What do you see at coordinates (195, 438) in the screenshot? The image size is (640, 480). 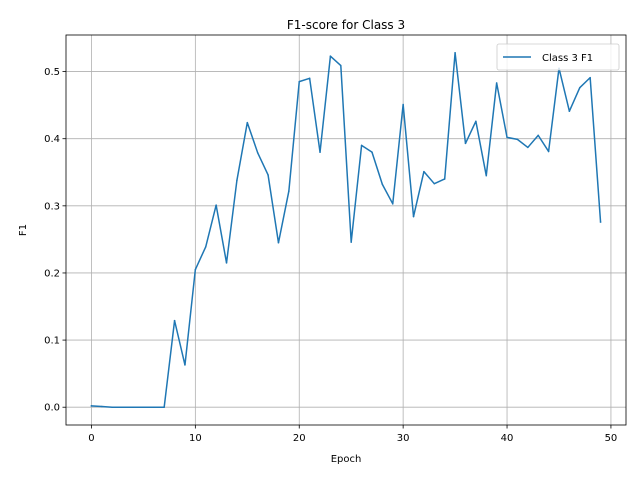 I see `x-tick-label: 10` at bounding box center [195, 438].